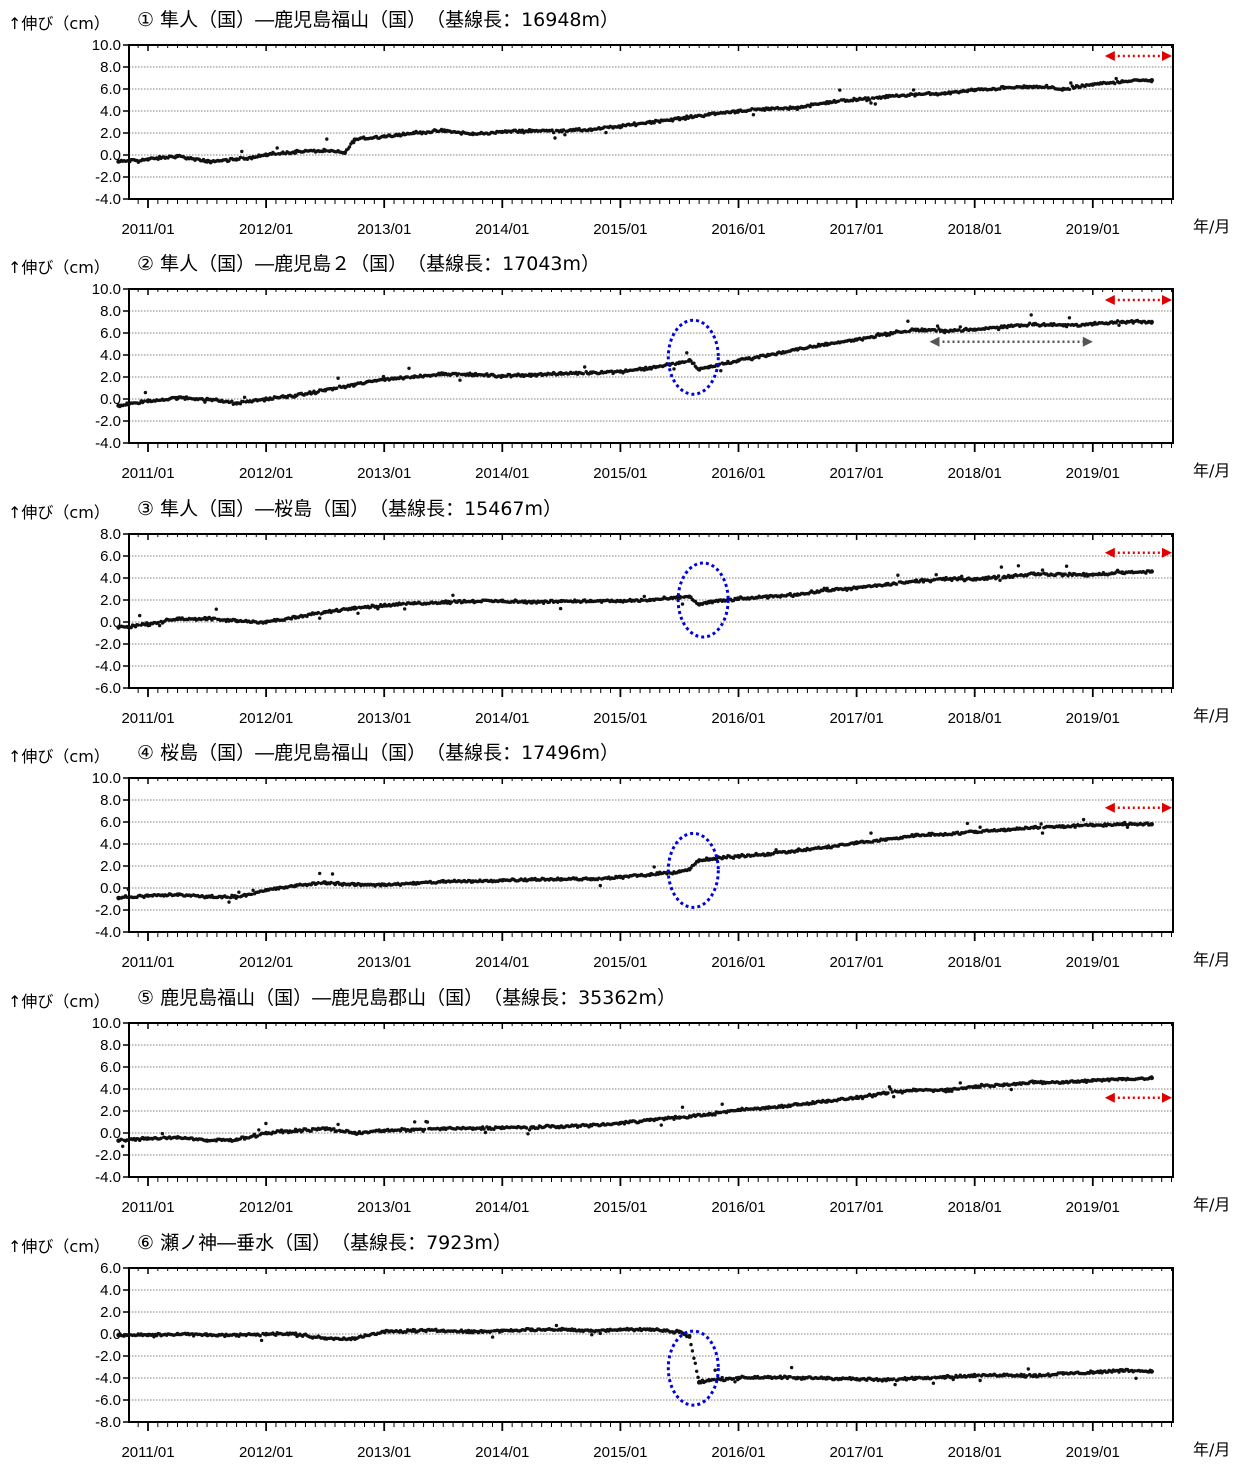 The width and height of the screenshot is (1248, 1466). I want to click on x-tick-label: 2015/01, so click(620, 962).